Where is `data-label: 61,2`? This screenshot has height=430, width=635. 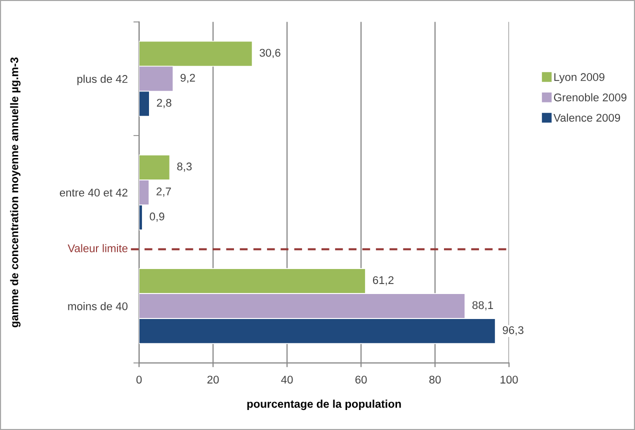 data-label: 61,2 is located at coordinates (383, 281).